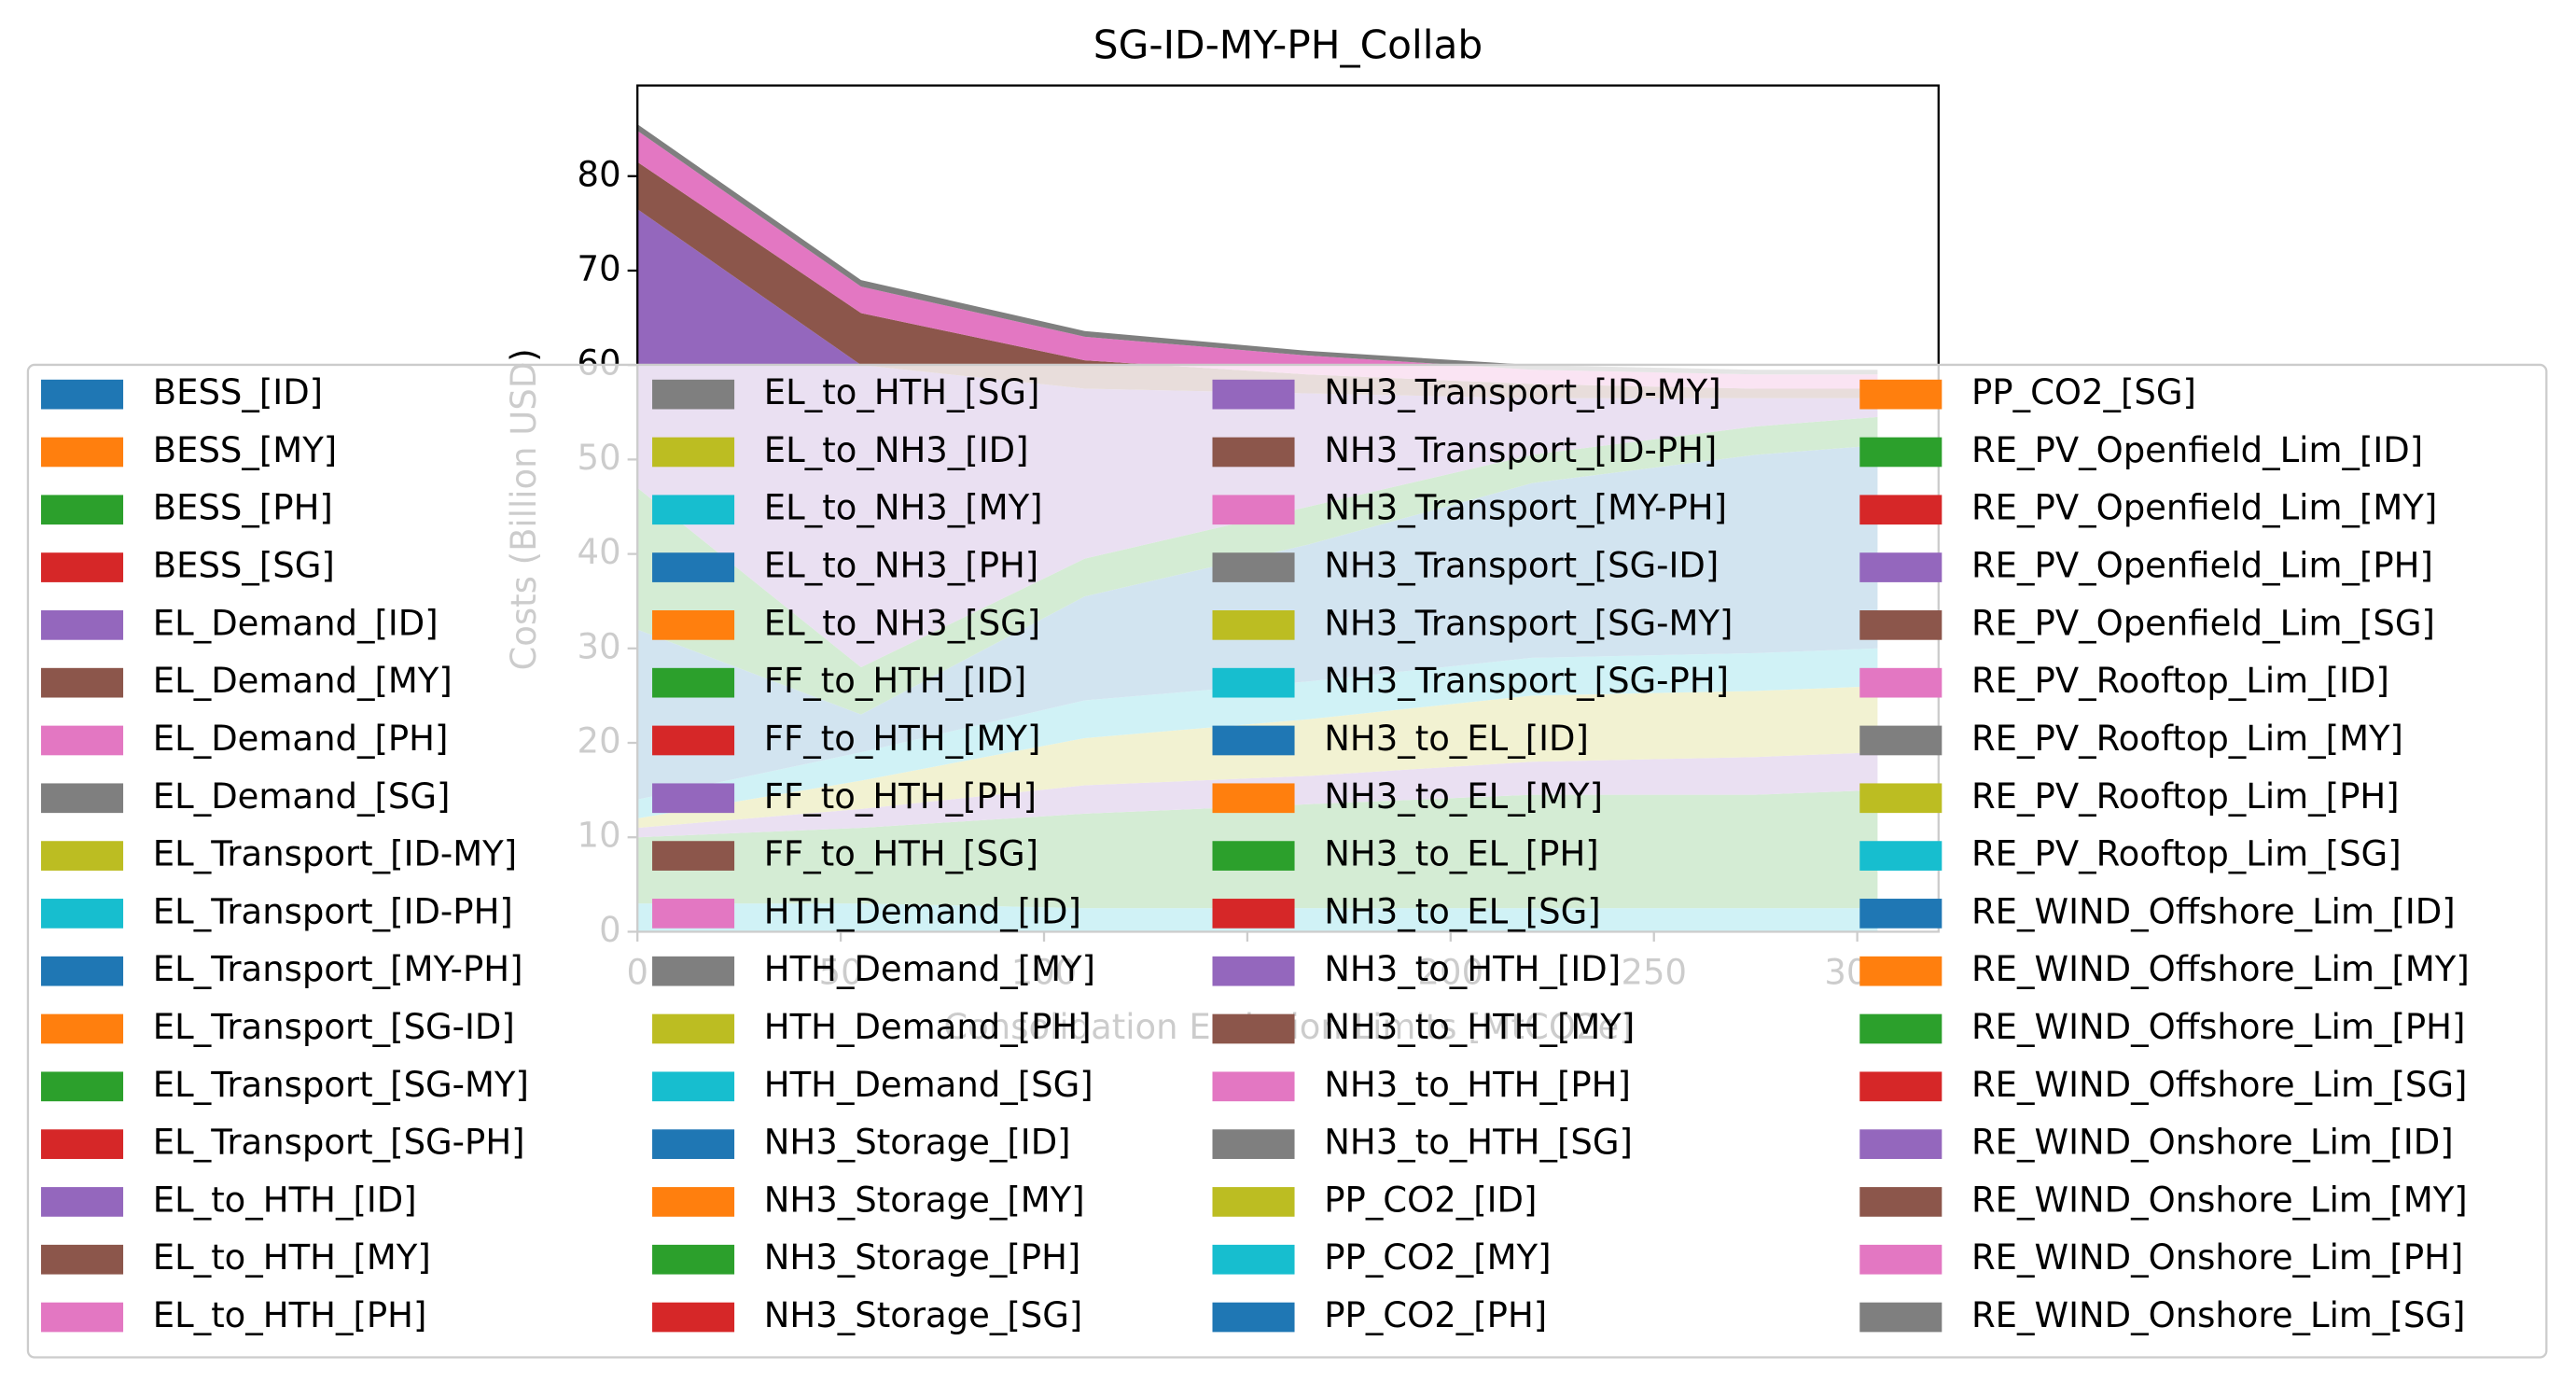  Describe the element at coordinates (244, 566) in the screenshot. I see `legend-label: BESS_[SG]` at that location.